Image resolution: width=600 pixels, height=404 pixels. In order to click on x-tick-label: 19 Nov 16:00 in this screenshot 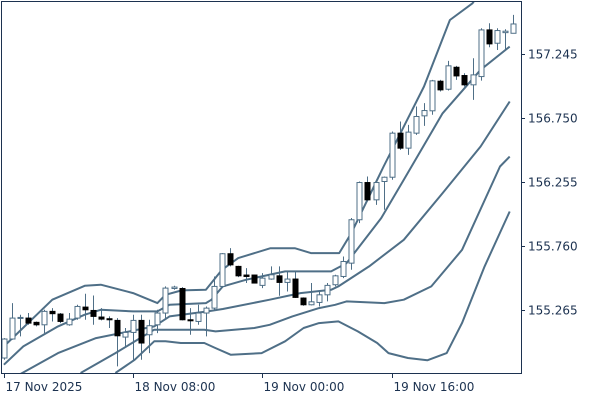, I will do `click(434, 387)`.